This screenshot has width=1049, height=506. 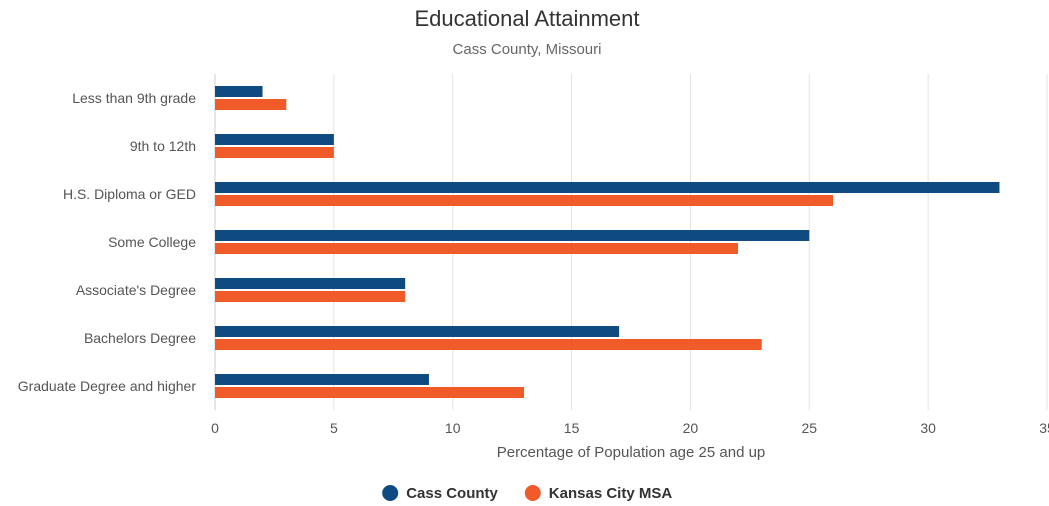 What do you see at coordinates (527, 49) in the screenshot?
I see `chart-subtitle: Cass County, Missouri` at bounding box center [527, 49].